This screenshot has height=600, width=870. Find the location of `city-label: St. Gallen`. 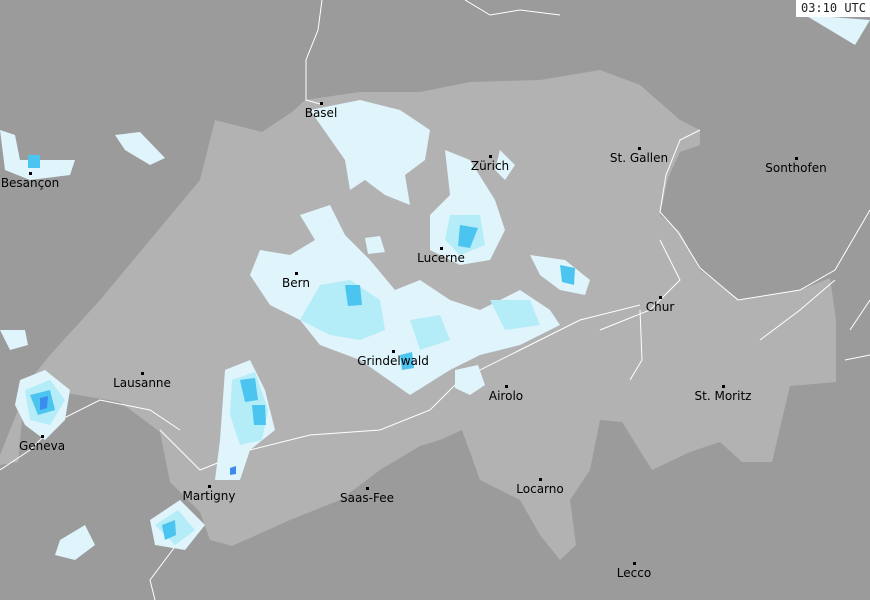

city-label: St. Gallen is located at coordinates (639, 158).